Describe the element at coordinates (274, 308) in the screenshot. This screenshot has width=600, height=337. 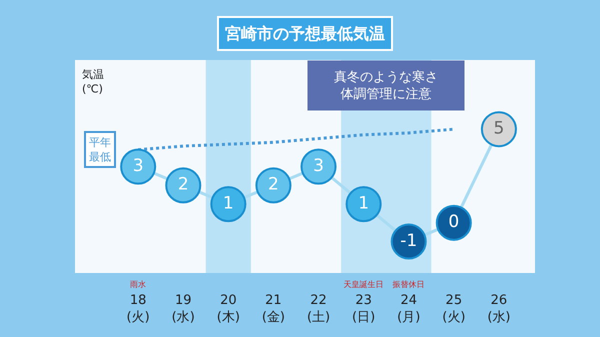
I see `x-tick-label: 21 (金)` at that location.